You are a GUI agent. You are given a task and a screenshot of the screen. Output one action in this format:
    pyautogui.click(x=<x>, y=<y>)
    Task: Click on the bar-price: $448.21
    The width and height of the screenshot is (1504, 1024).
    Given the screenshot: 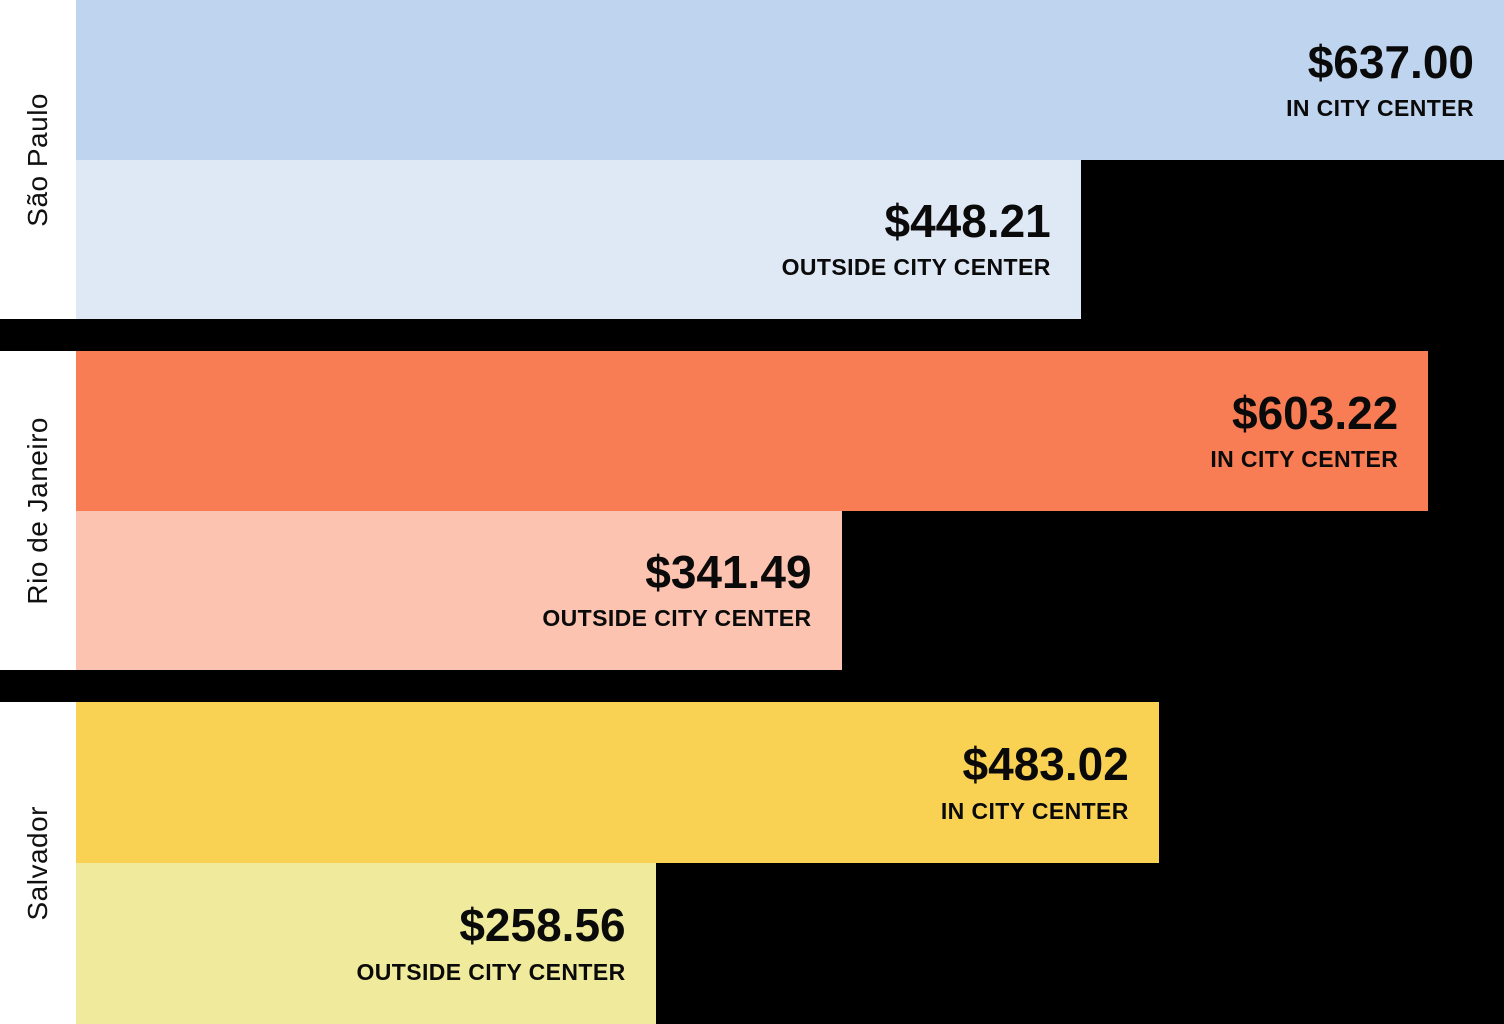 What is the action you would take?
    pyautogui.click(x=967, y=221)
    